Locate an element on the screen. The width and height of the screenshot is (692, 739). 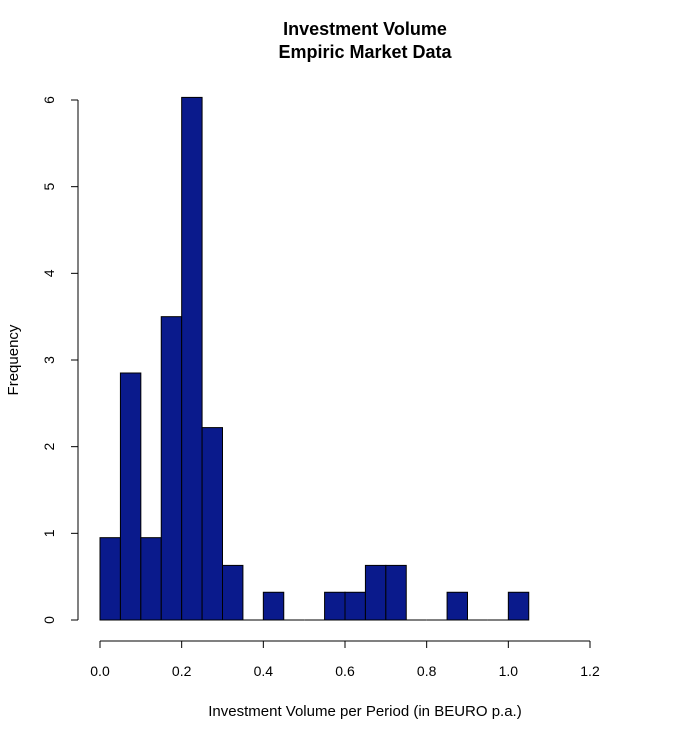
x-tick-label: 0.8 is located at coordinates (427, 671).